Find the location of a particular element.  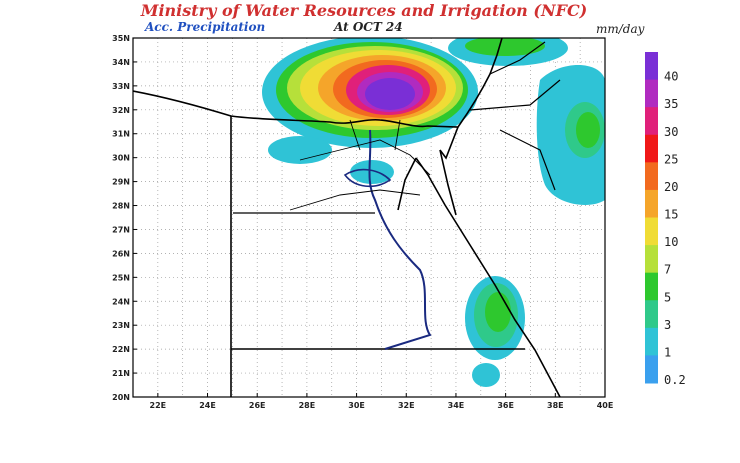

lon-label: 34E is located at coordinates (456, 405).